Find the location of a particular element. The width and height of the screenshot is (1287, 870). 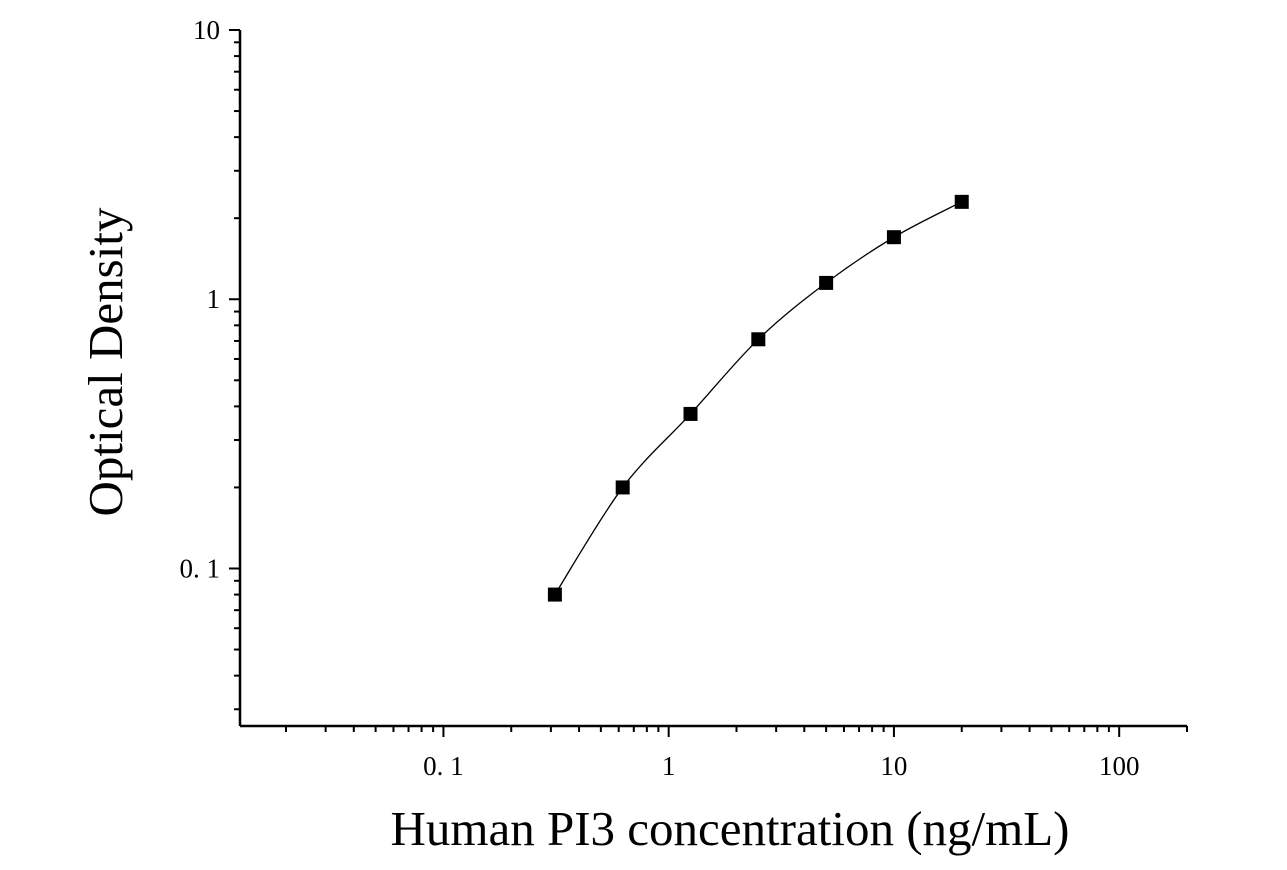

y-tick-label: 10 is located at coordinates (206, 30).